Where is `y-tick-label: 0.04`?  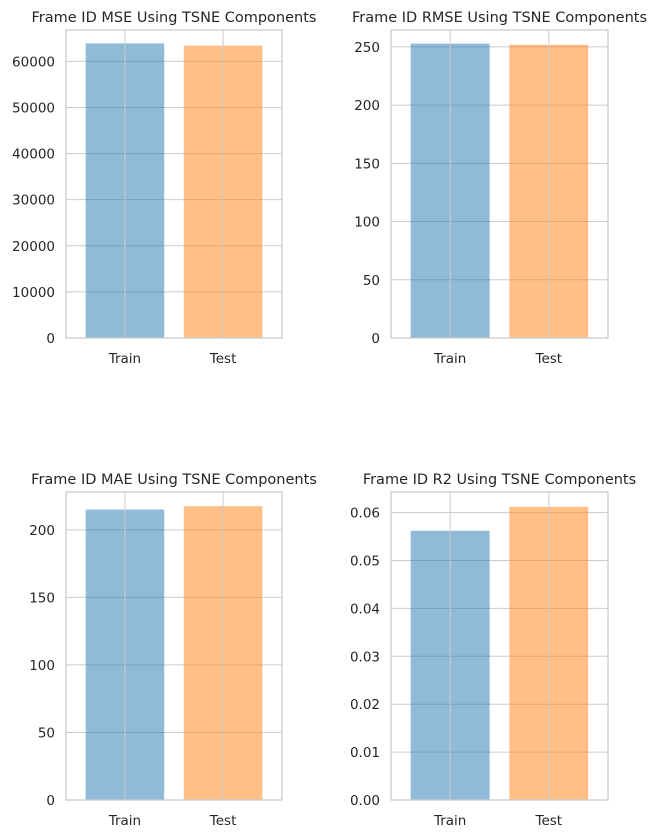
y-tick-label: 0.04 is located at coordinates (365, 609).